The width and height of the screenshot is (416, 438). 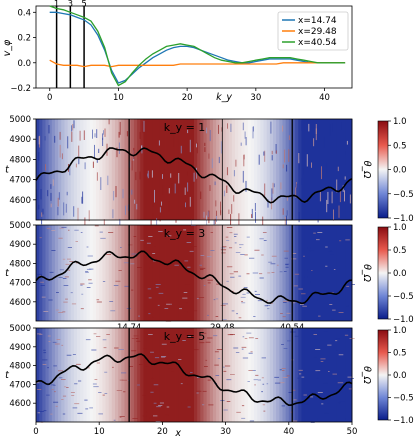 What do you see at coordinates (24, 39) in the screenshot?
I see `y-tick-label: 0.2` at bounding box center [24, 39].